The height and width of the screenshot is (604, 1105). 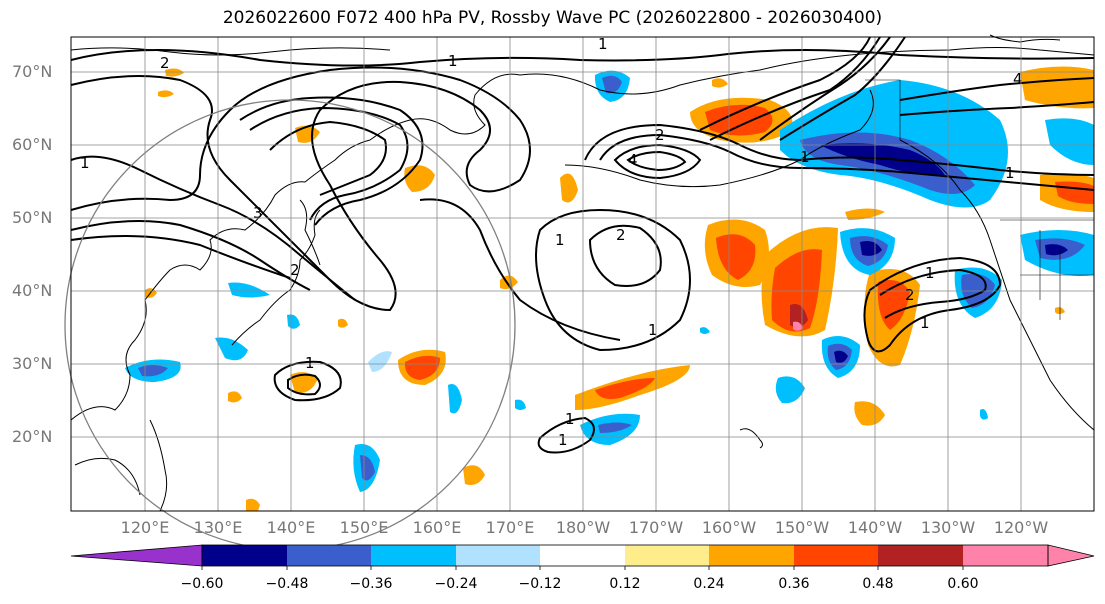 What do you see at coordinates (437, 527) in the screenshot?
I see `lon-label: 160°E` at bounding box center [437, 527].